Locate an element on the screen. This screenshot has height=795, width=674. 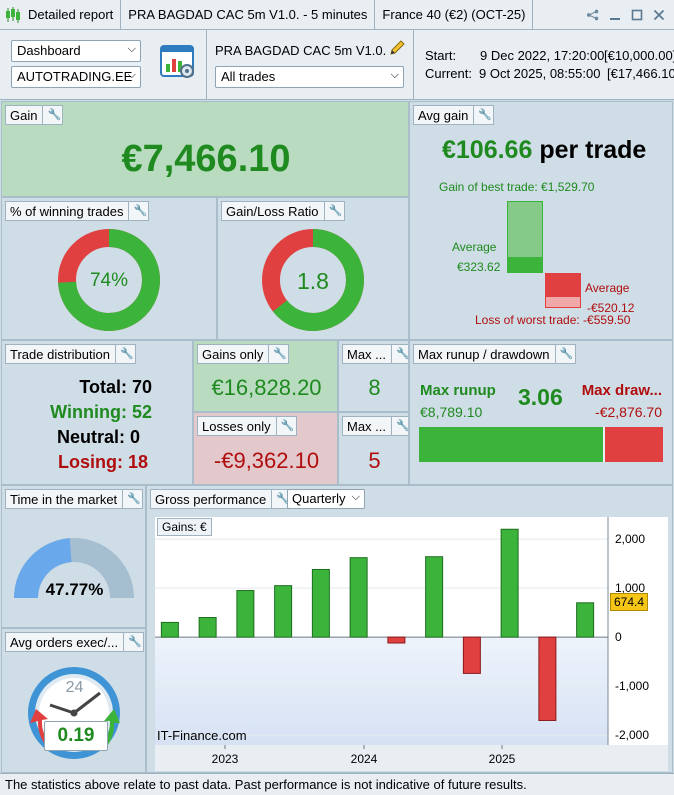
x-tick-label: 2024 is located at coordinates (364, 759).